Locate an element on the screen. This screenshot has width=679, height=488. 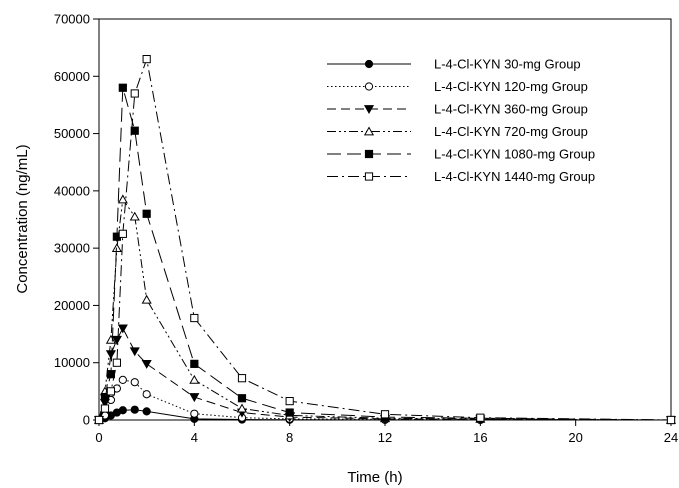
y-tick-label-30000: 30000 is located at coordinates (72, 248).